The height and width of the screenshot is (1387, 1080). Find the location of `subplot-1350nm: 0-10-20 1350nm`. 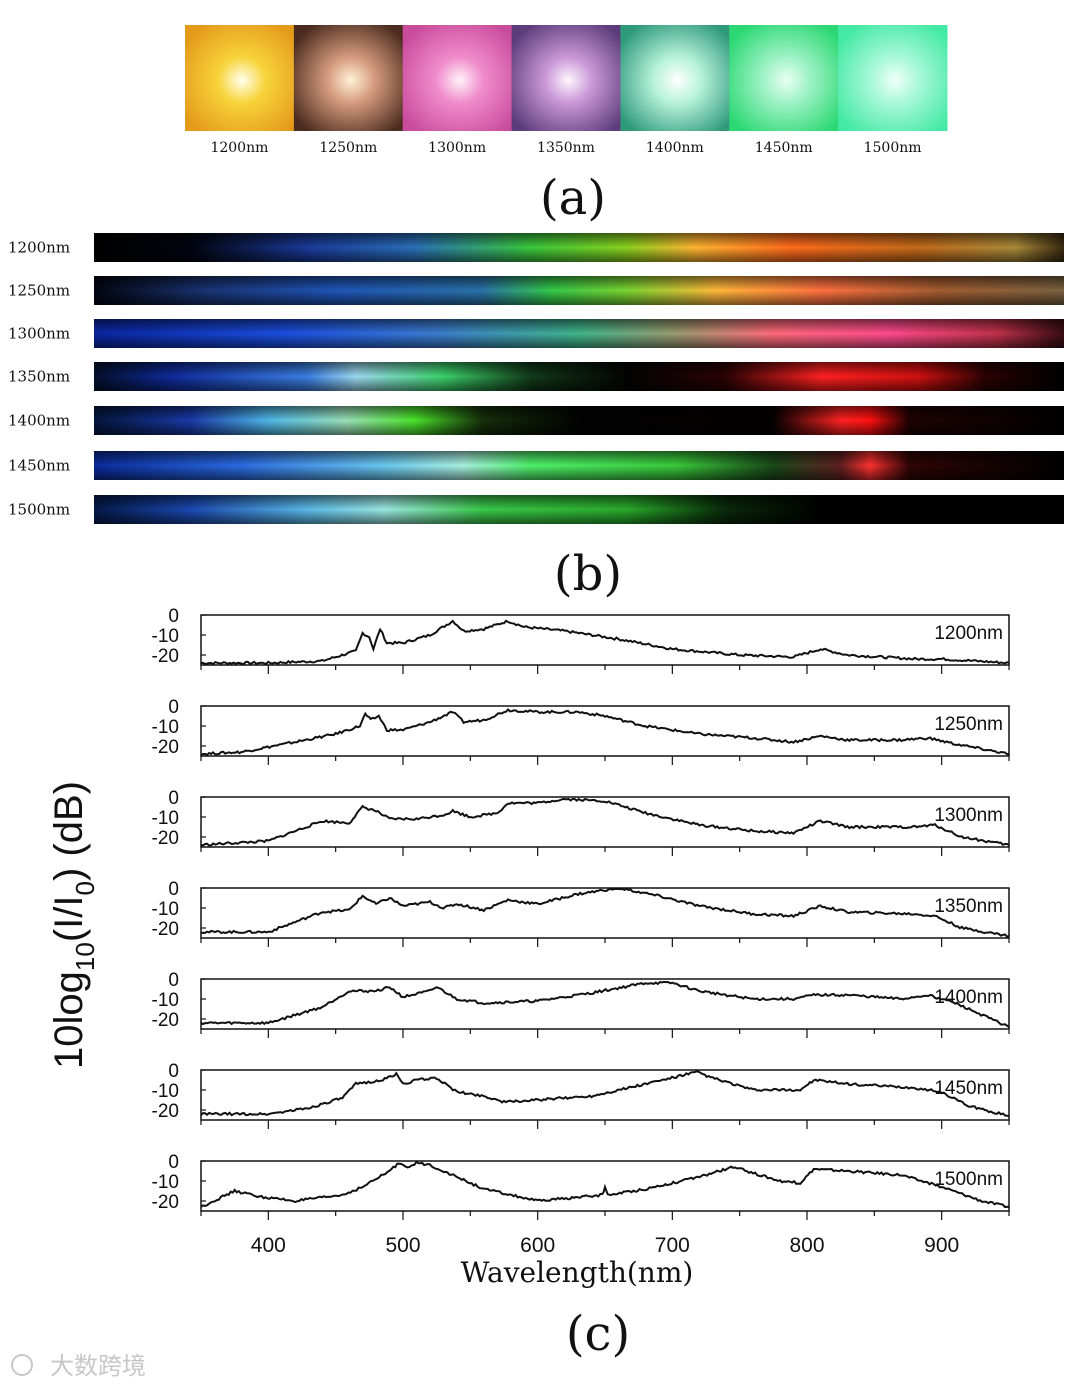

subplot-1350nm: 0-10-20 1350nm is located at coordinates (581, 913).